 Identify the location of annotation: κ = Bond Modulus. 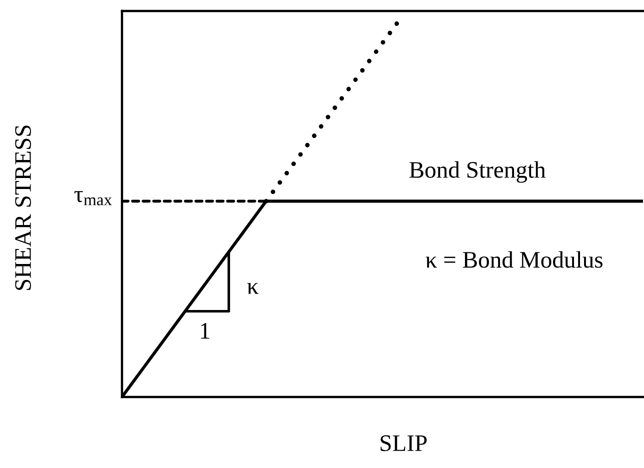
(514, 259).